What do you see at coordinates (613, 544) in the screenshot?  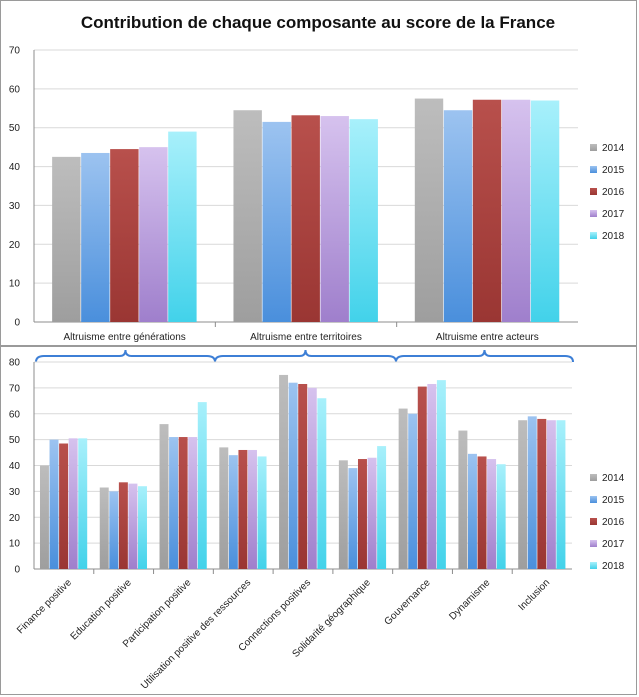 I see `bottom-legend-label: 2017` at bounding box center [613, 544].